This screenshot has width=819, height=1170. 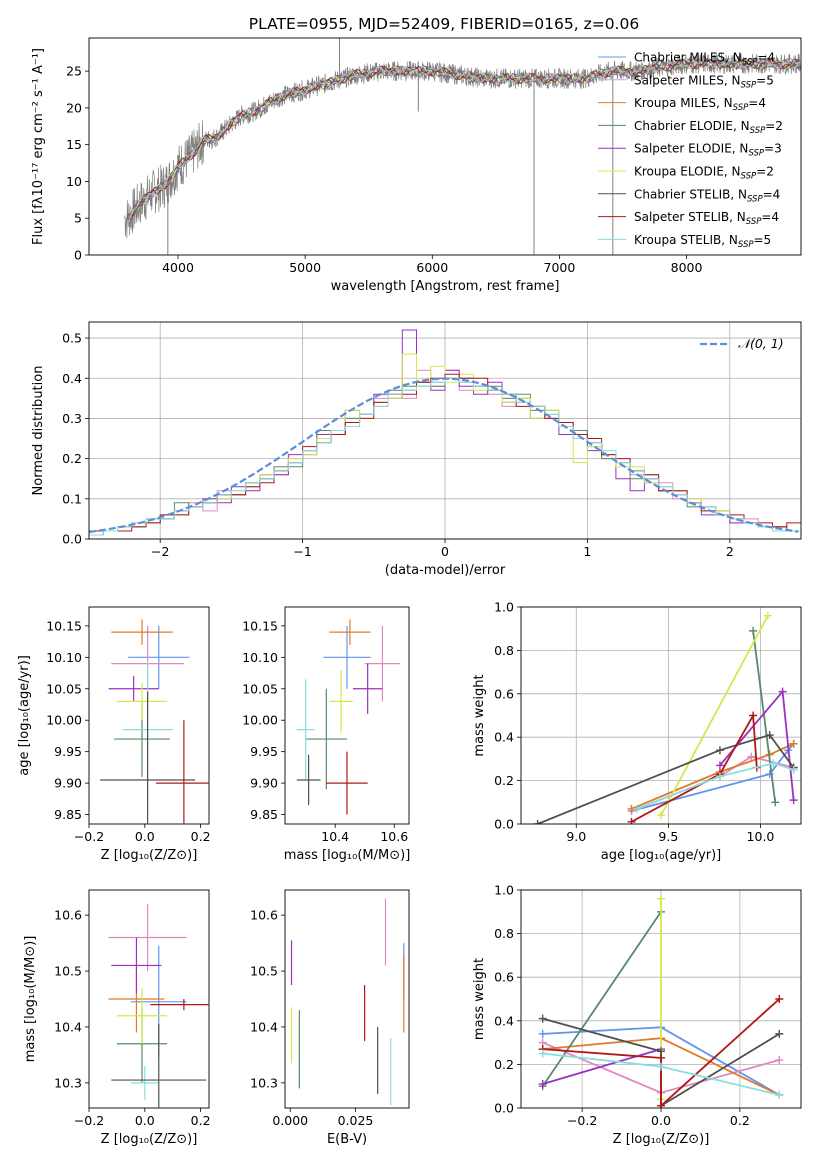 I want to click on tick-label-y: 9.90, so click(x=68, y=783).